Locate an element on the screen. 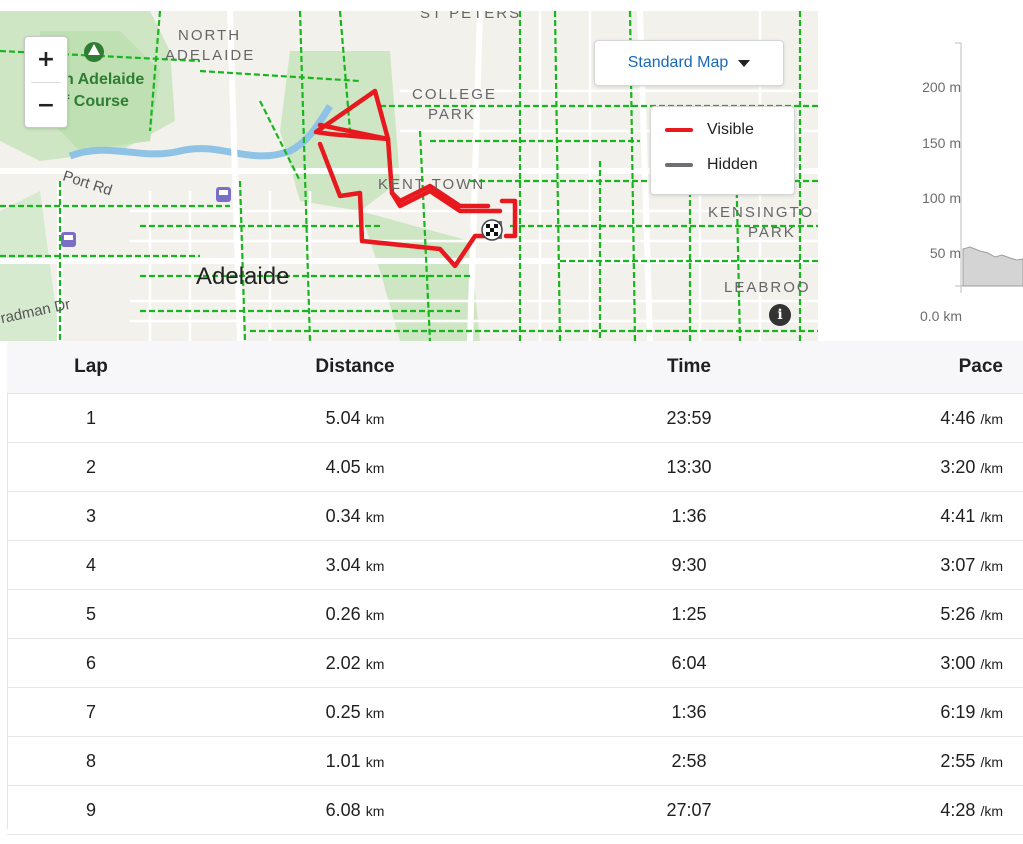 This screenshot has width=1023, height=844. header-distance: Distance is located at coordinates (355, 367).